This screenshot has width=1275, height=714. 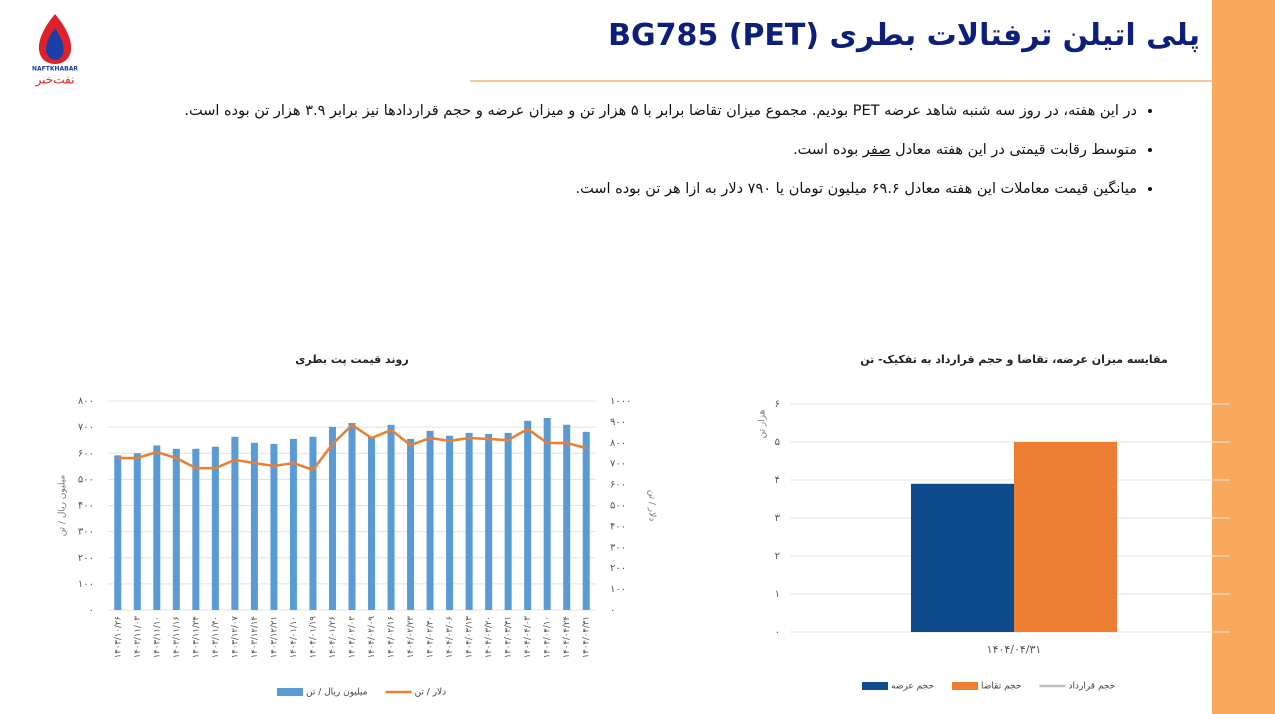 What do you see at coordinates (86, 401) in the screenshot?
I see `y-tick-label: ۸۰۰` at bounding box center [86, 401].